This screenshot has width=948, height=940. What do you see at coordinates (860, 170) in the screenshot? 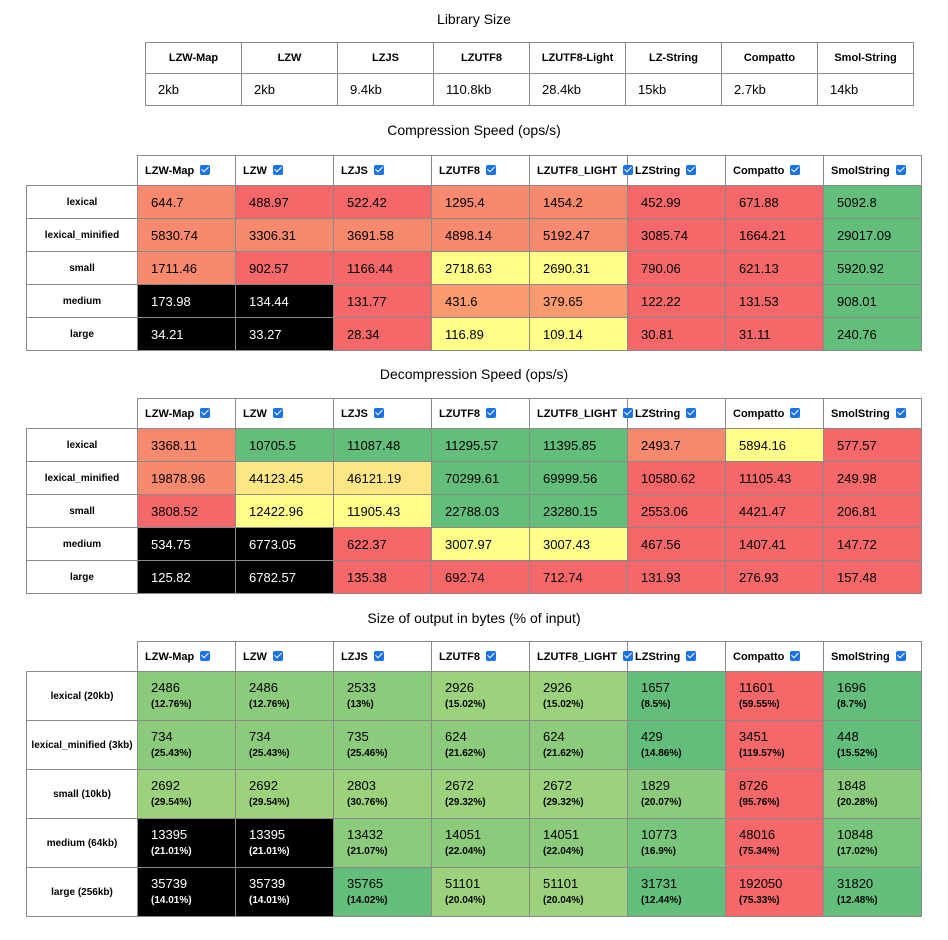
I see `col-label: SmolString` at bounding box center [860, 170].